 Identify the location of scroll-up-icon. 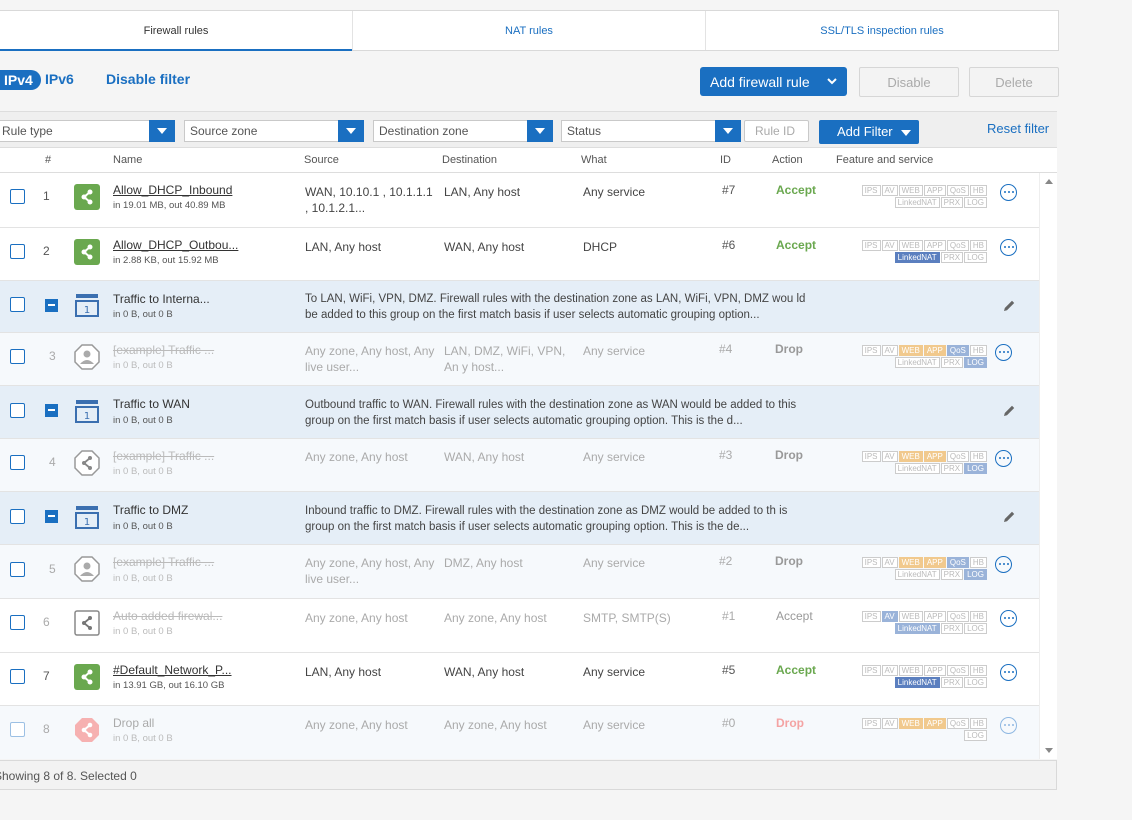
(1049, 181).